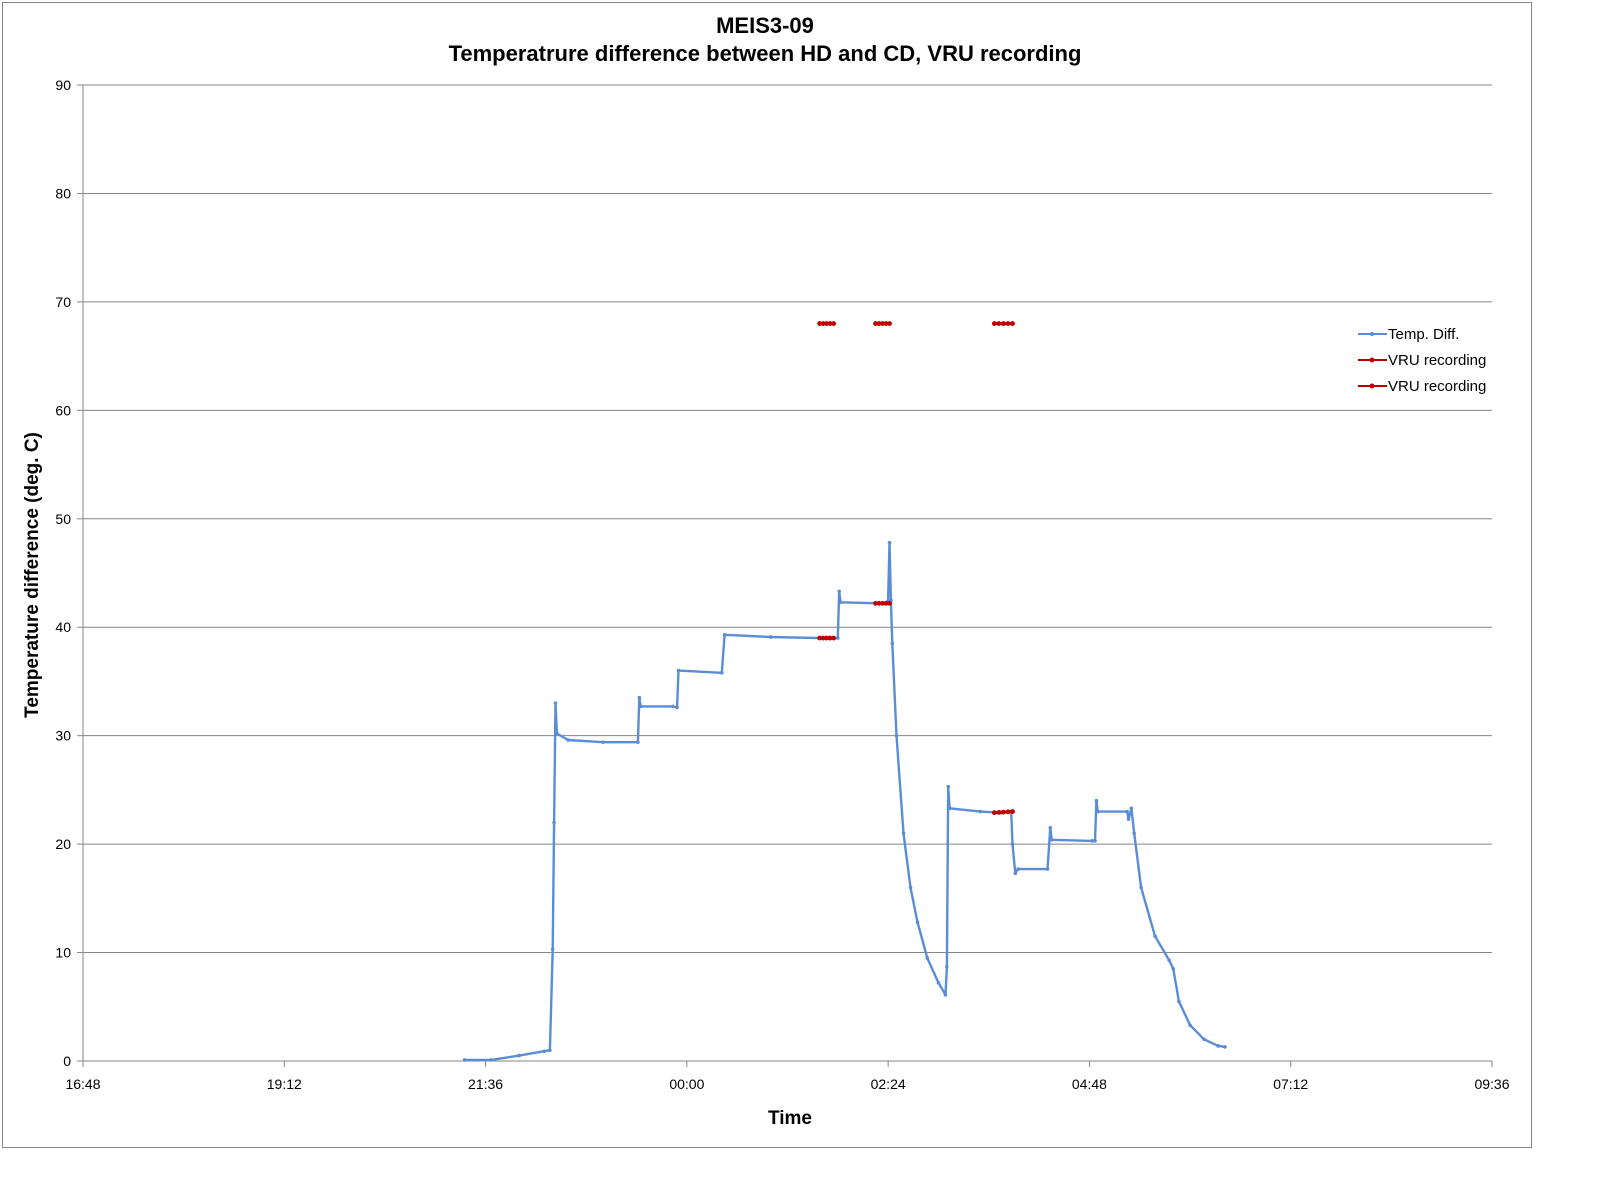  I want to click on x-tick-label-0: 16:48, so click(82, 1084).